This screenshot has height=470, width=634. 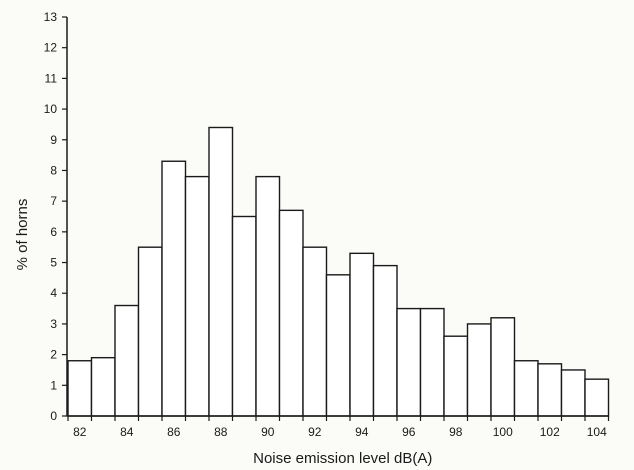 What do you see at coordinates (53, 140) in the screenshot?
I see `y-tick-label: 9` at bounding box center [53, 140].